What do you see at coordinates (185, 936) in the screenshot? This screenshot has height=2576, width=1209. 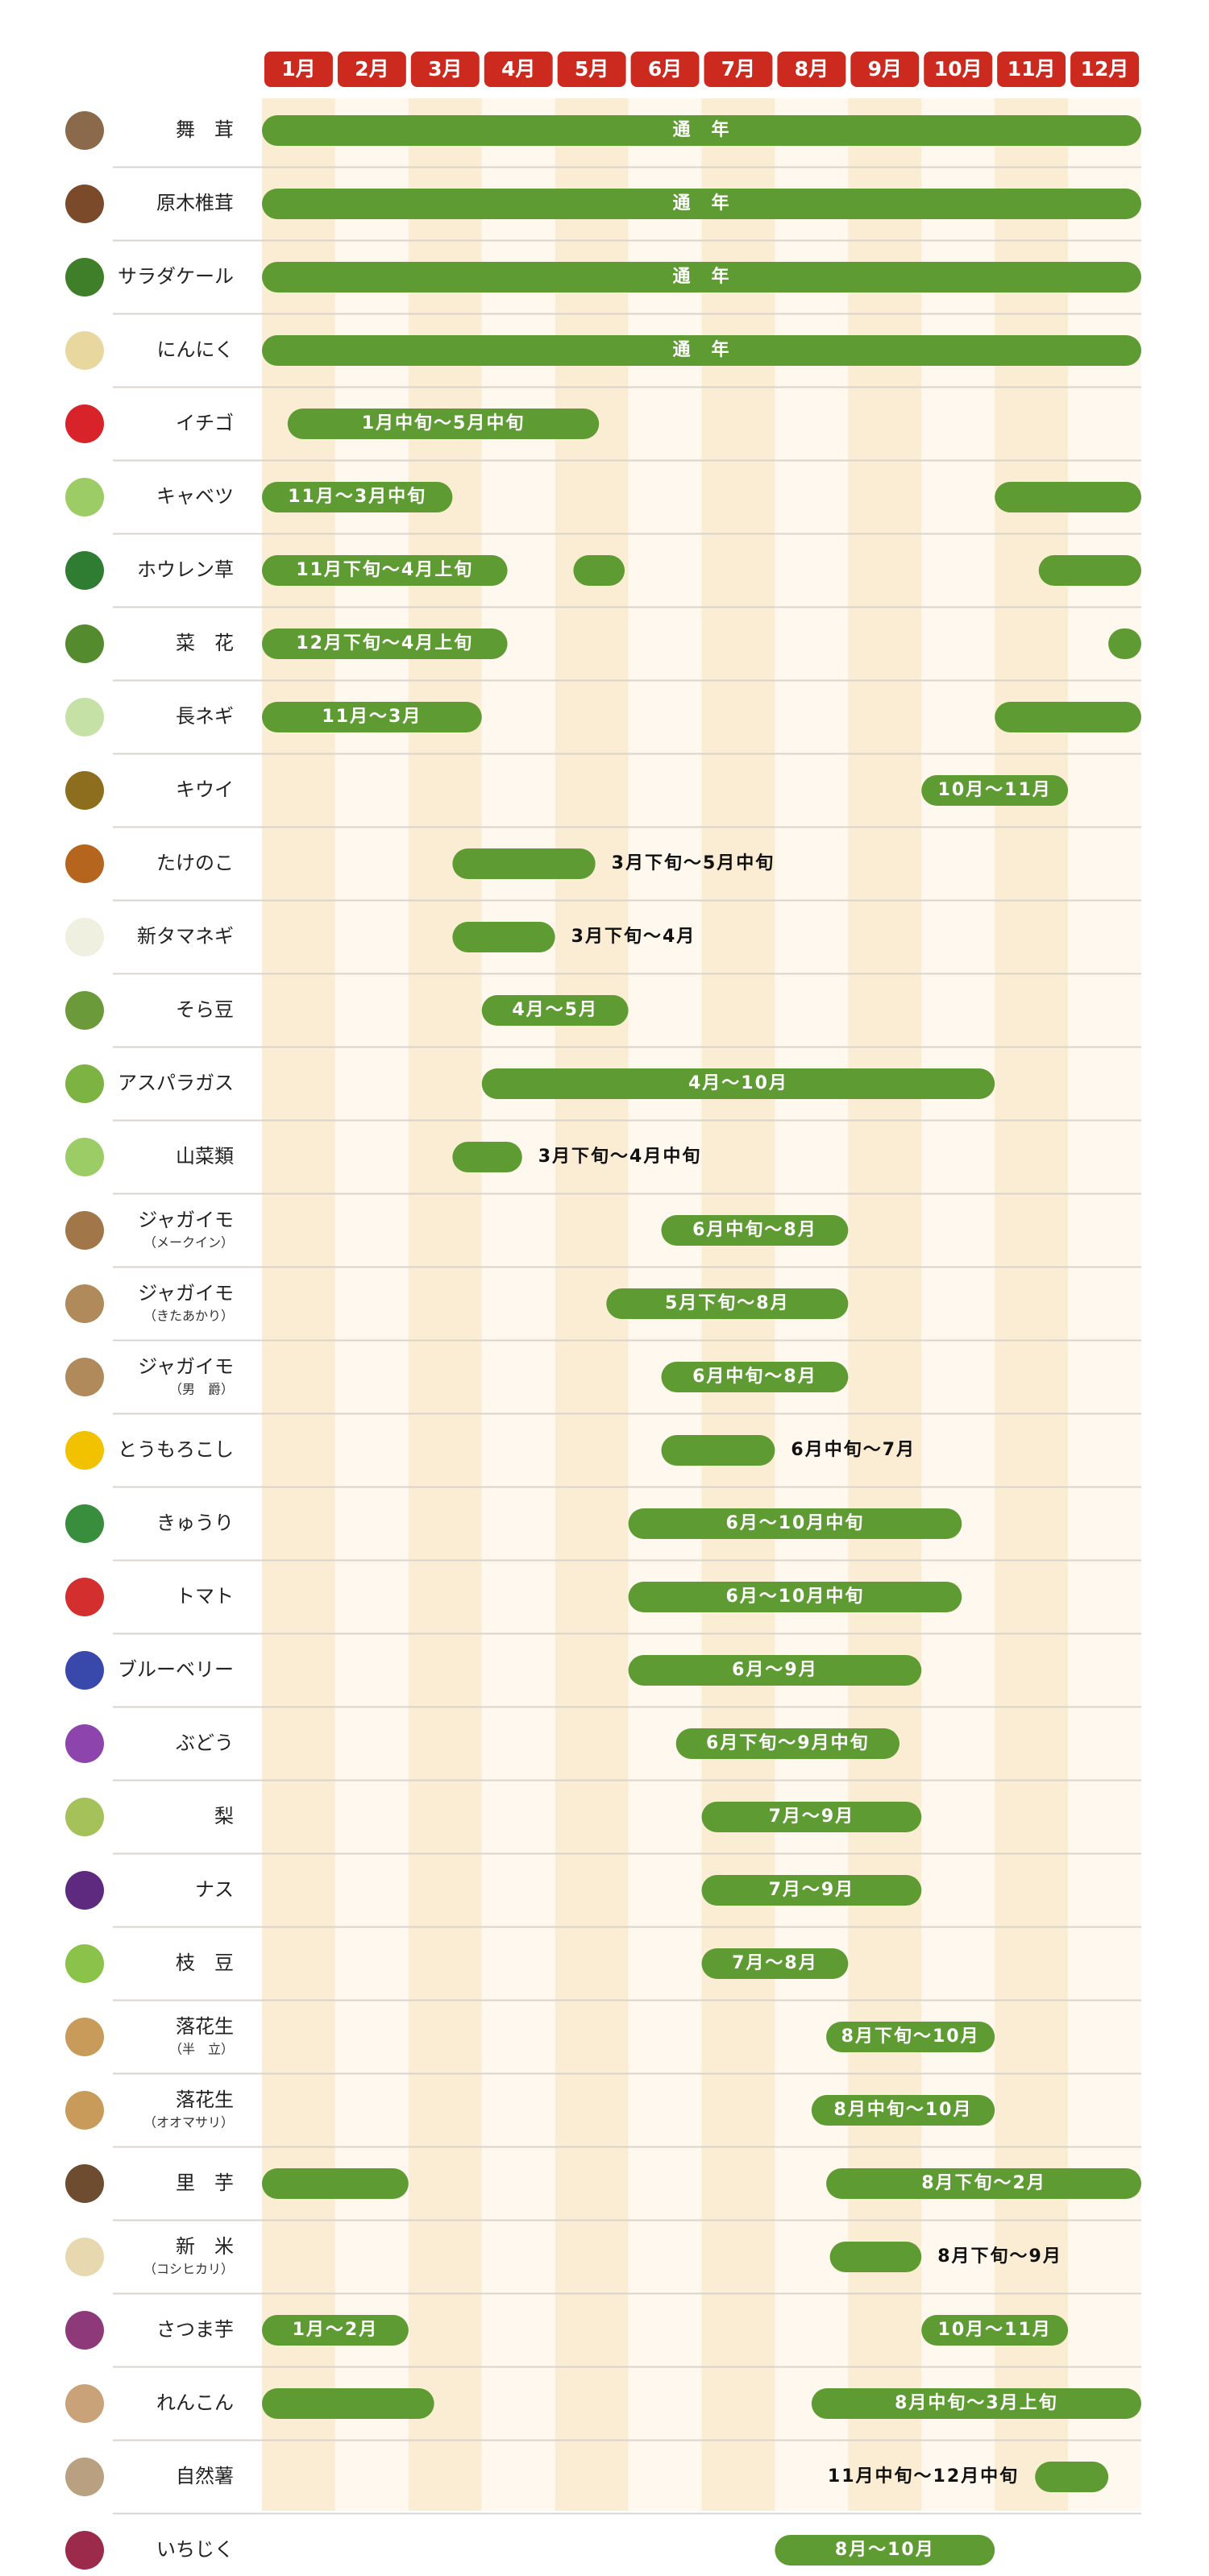 I see `produce-name: 新タマネギ` at bounding box center [185, 936].